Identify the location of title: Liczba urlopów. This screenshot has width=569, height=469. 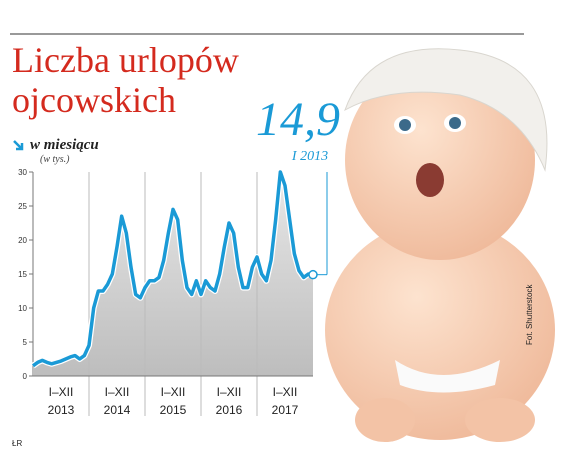
(125, 60).